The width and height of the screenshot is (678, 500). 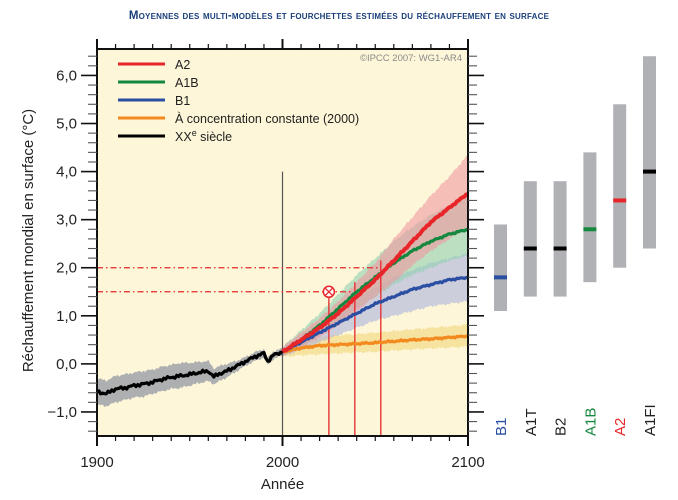 What do you see at coordinates (182, 101) in the screenshot?
I see `legend-label: B1` at bounding box center [182, 101].